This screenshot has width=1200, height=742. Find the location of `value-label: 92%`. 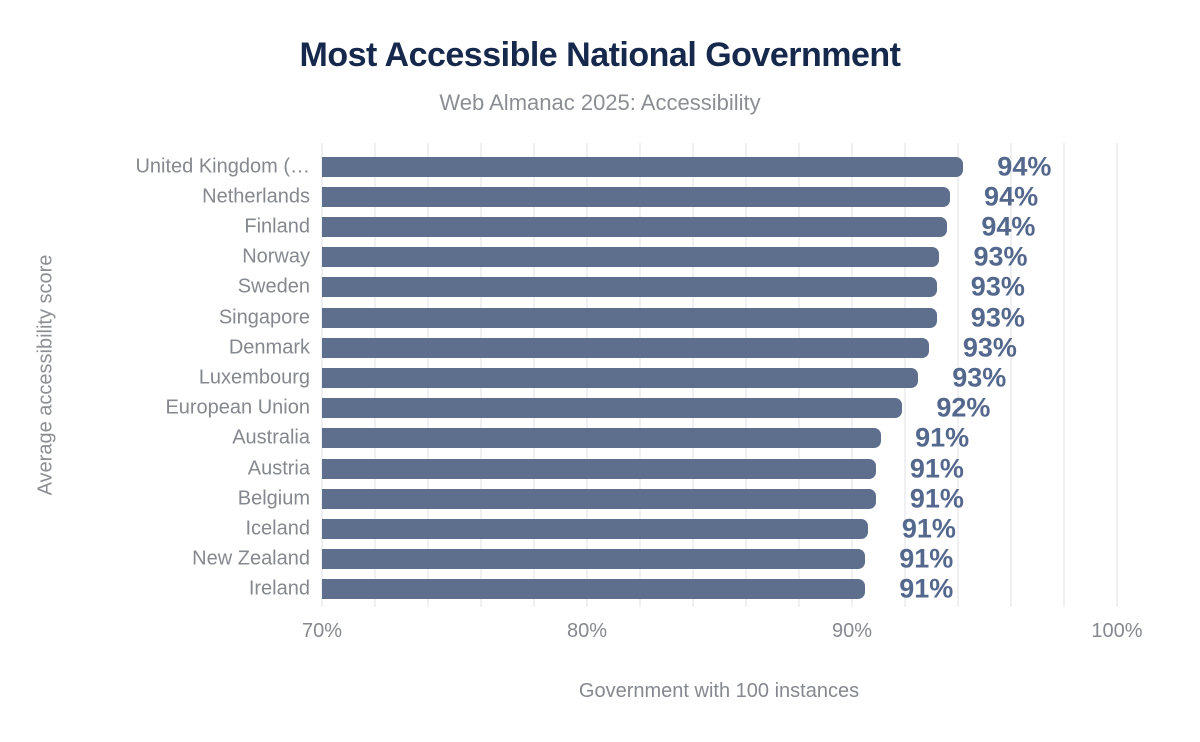

value-label: 92% is located at coordinates (963, 407).